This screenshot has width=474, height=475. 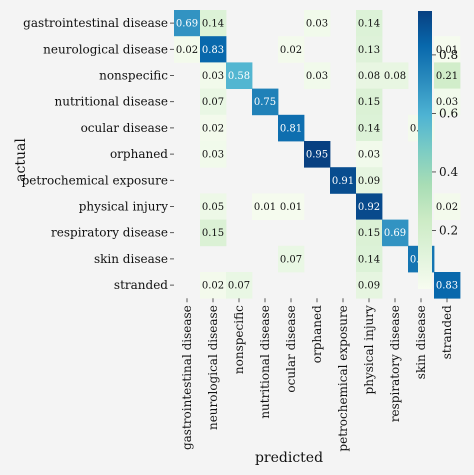 I want to click on column-tick-label: skin disease, so click(x=421, y=342).